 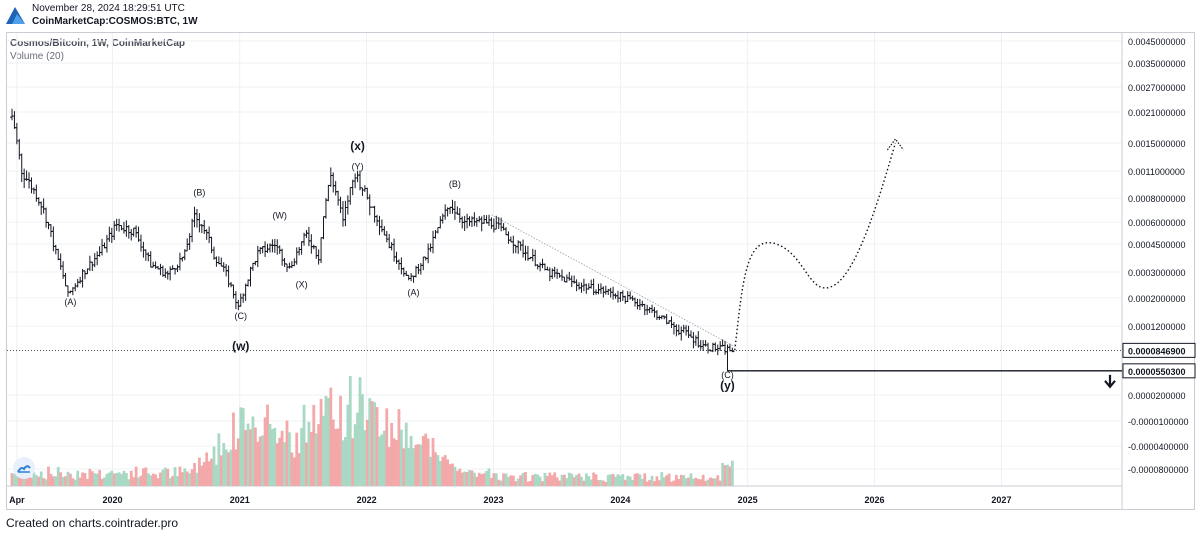 I want to click on y-tick-label: 0.0003000000, so click(x=1157, y=273).